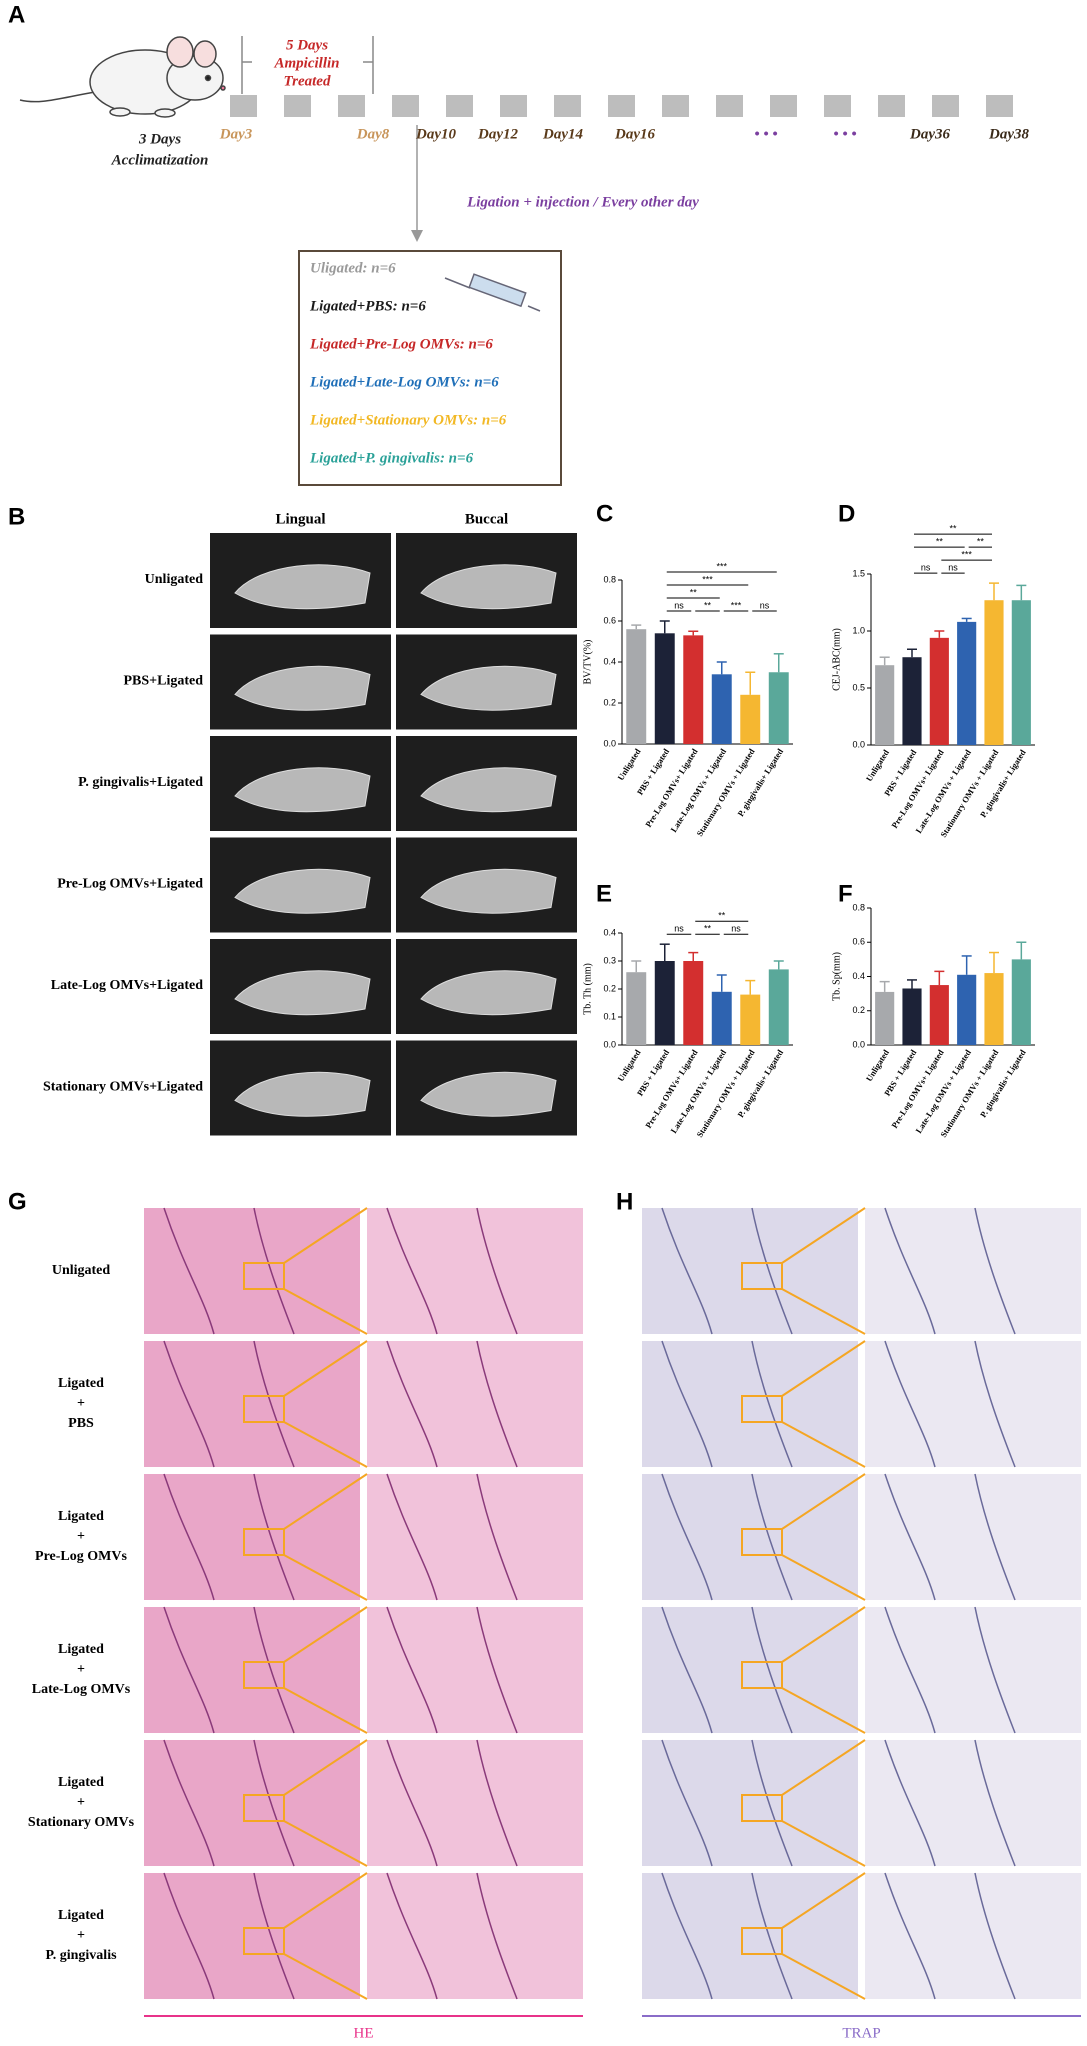  What do you see at coordinates (1008, 134) in the screenshot?
I see `day-label: Day38` at bounding box center [1008, 134].